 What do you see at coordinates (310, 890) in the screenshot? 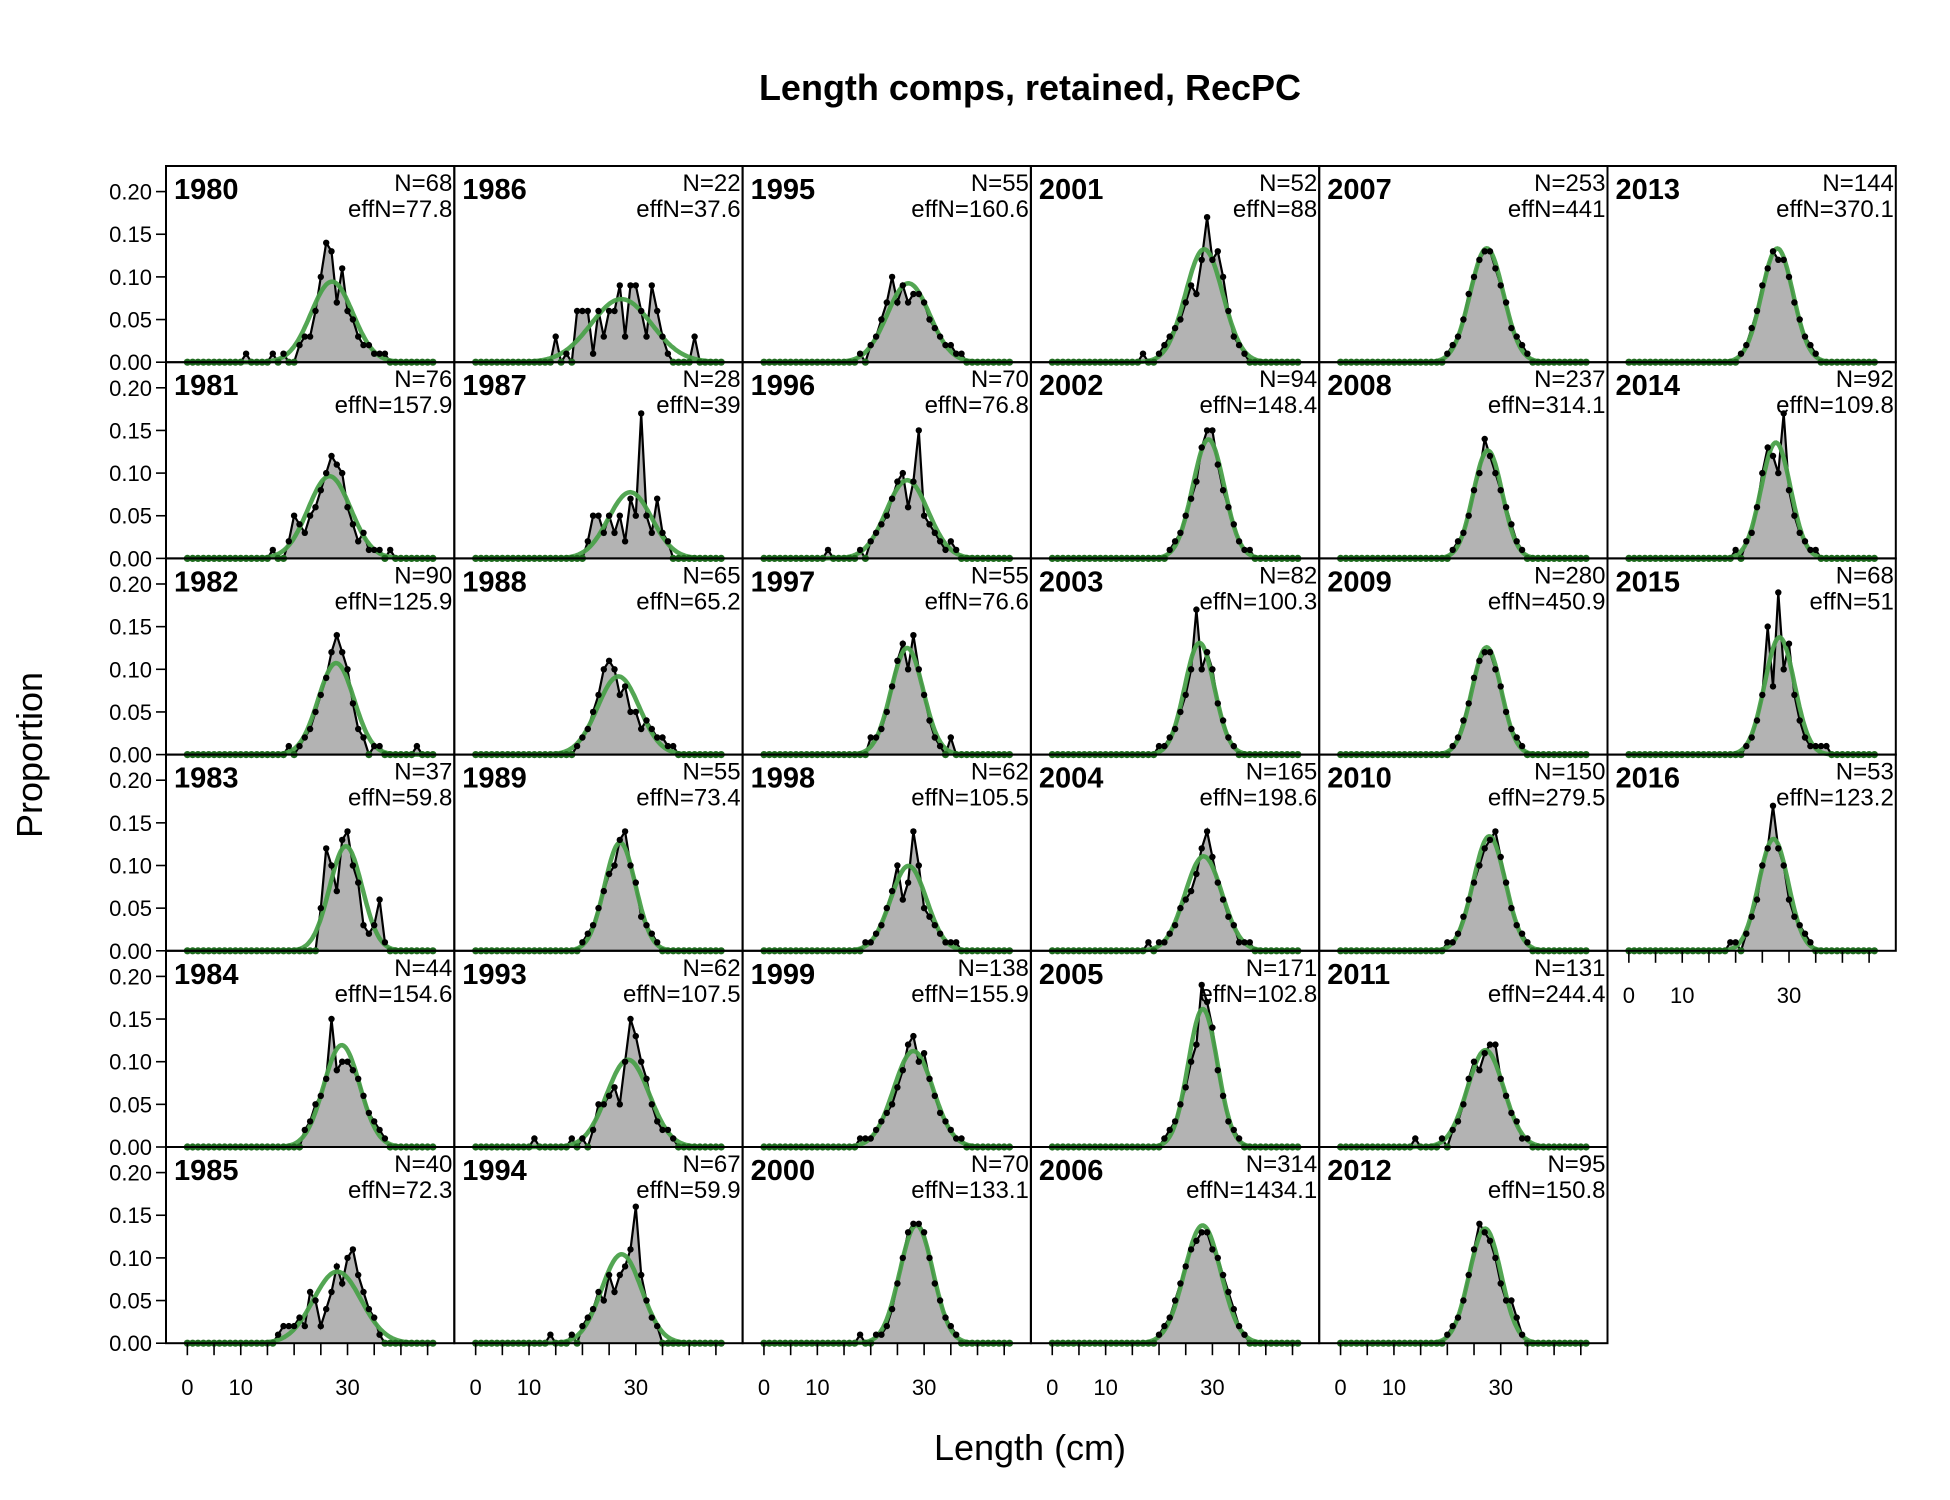
I see `observed-line` at bounding box center [310, 890].